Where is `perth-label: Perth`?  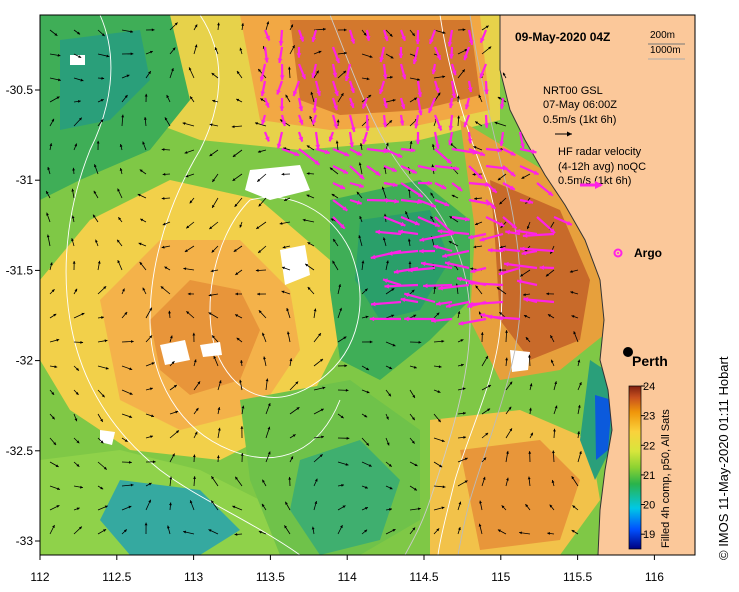 perth-label: Perth is located at coordinates (650, 361).